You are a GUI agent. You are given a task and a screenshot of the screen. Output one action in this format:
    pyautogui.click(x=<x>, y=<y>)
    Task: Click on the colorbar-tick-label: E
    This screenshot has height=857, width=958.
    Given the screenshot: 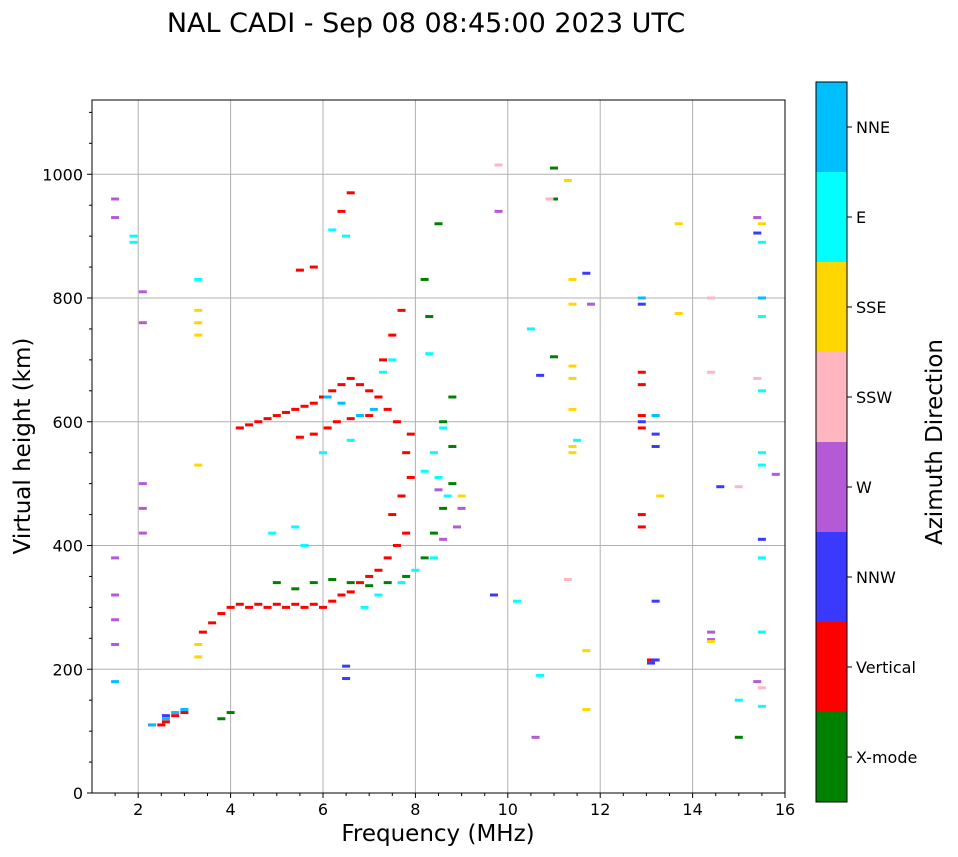 What is the action you would take?
    pyautogui.click(x=861, y=217)
    